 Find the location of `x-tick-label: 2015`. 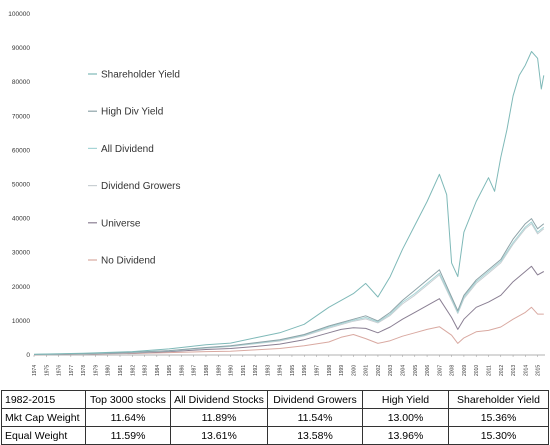

x-tick-label: 2015 is located at coordinates (539, 370).